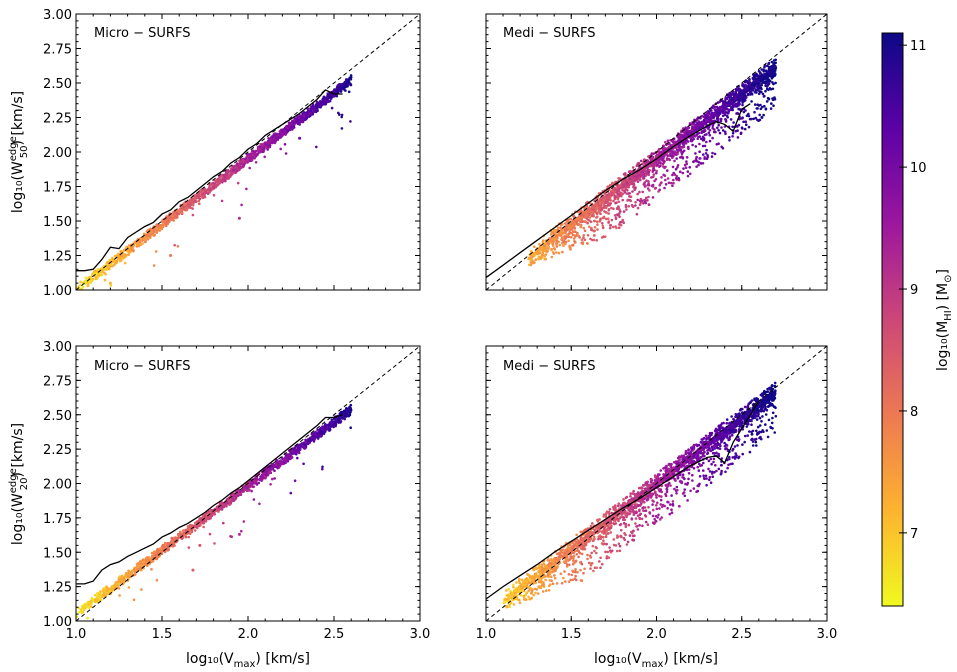  Describe the element at coordinates (656, 152) in the screenshot. I see `panel-1: Medi − SURFS` at that location.